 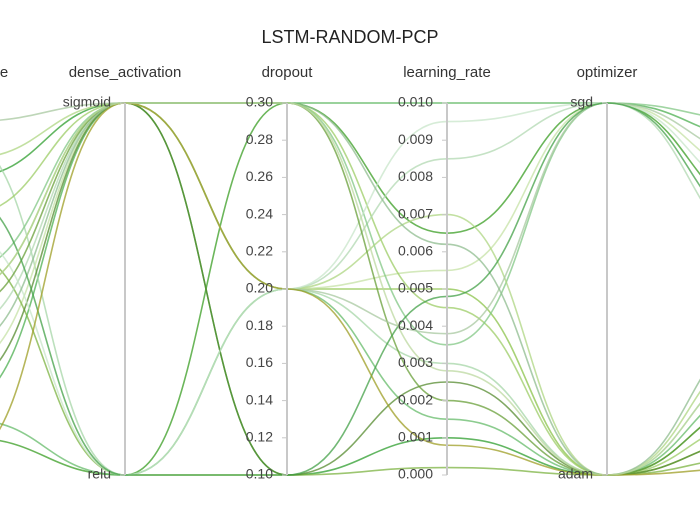 What do you see at coordinates (349, 37) in the screenshot?
I see `chart-title: LSTM-RANDOM-PCP` at bounding box center [349, 37].